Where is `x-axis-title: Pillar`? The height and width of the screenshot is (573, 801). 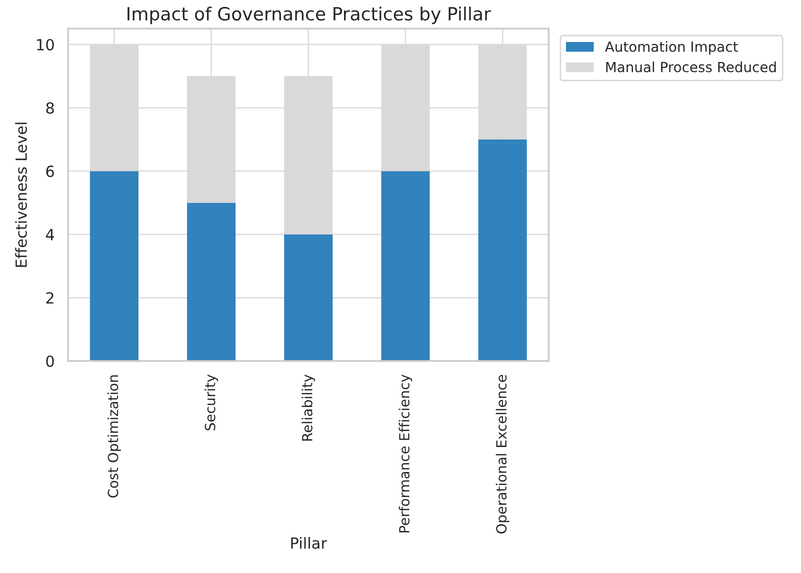 x-axis-title: Pillar is located at coordinates (309, 543).